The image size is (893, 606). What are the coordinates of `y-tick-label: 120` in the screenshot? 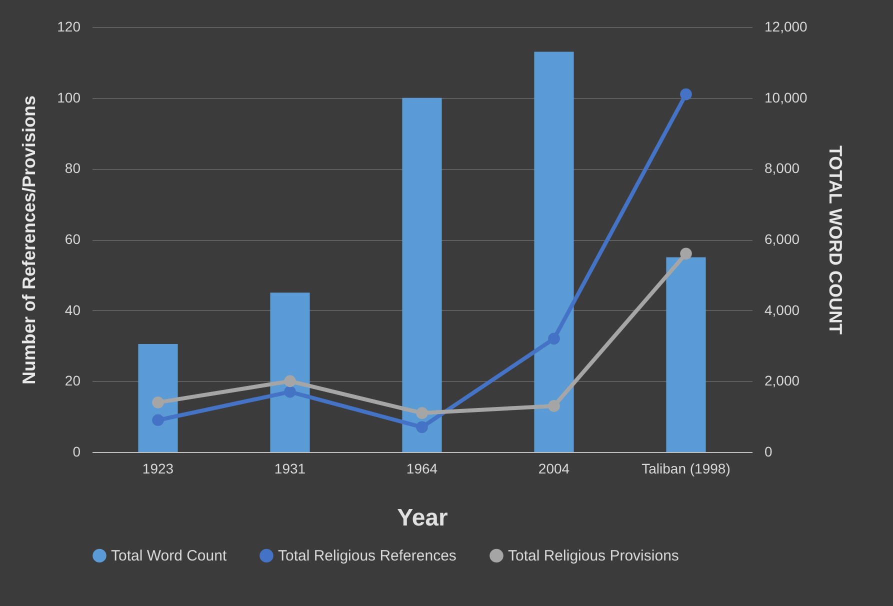 It's located at (69, 26).